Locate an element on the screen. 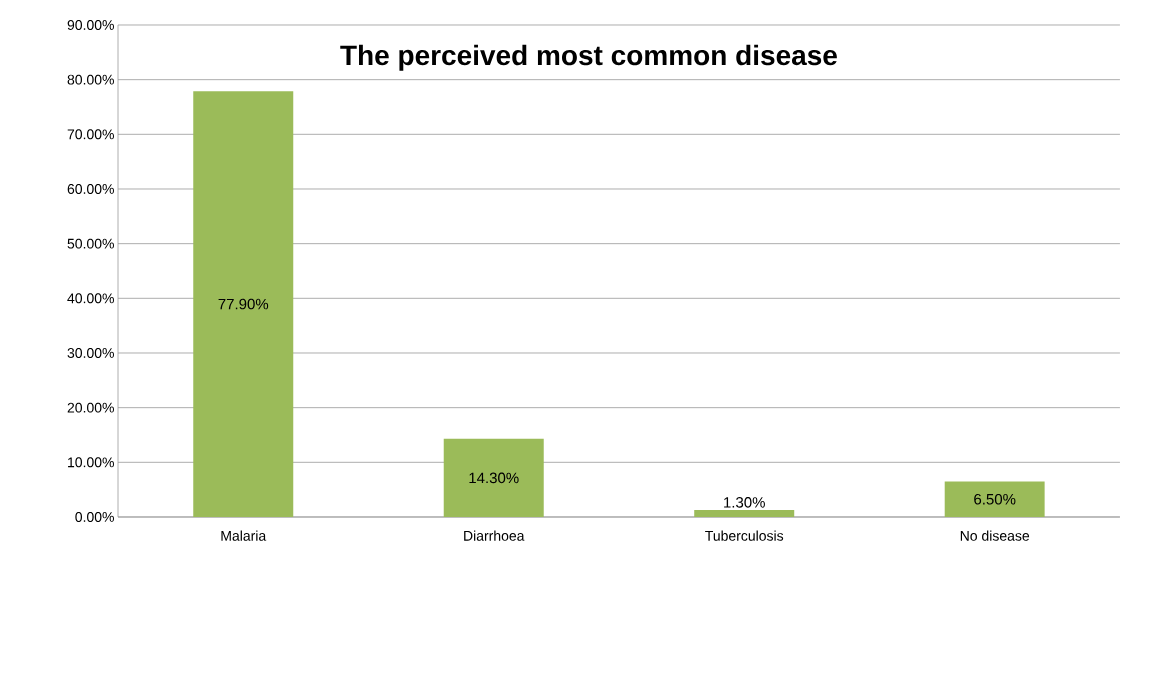 This screenshot has width=1152, height=675. y-tick-label: 30.00% is located at coordinates (90, 353).